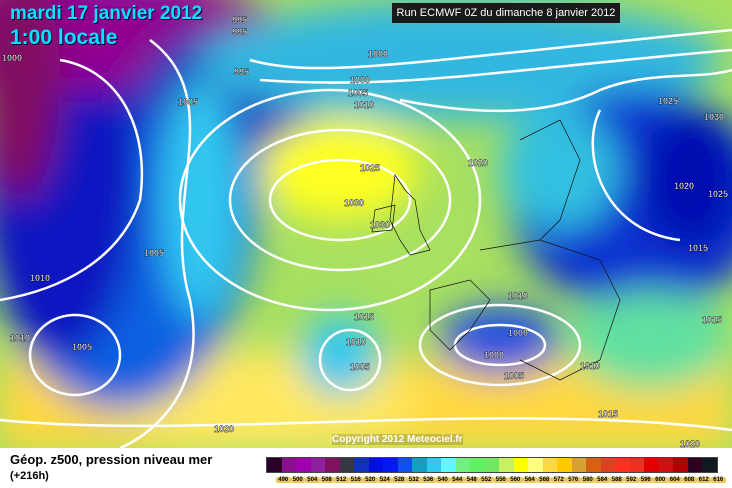  Describe the element at coordinates (645, 480) in the screenshot. I see `scale-label: 596` at that location.